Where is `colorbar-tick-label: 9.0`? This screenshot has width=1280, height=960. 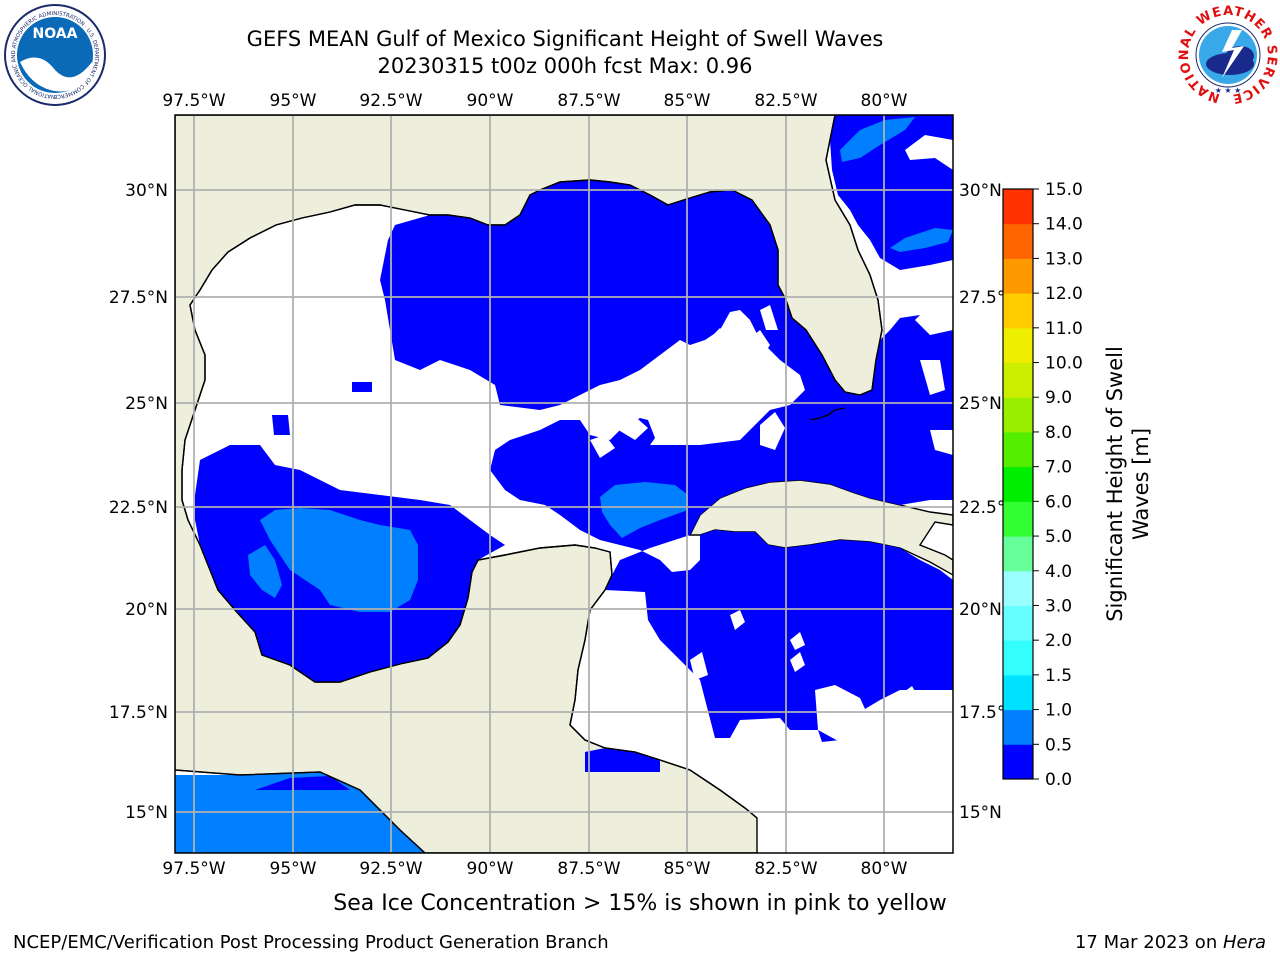
colorbar-tick-label: 9.0 is located at coordinates (1058, 398).